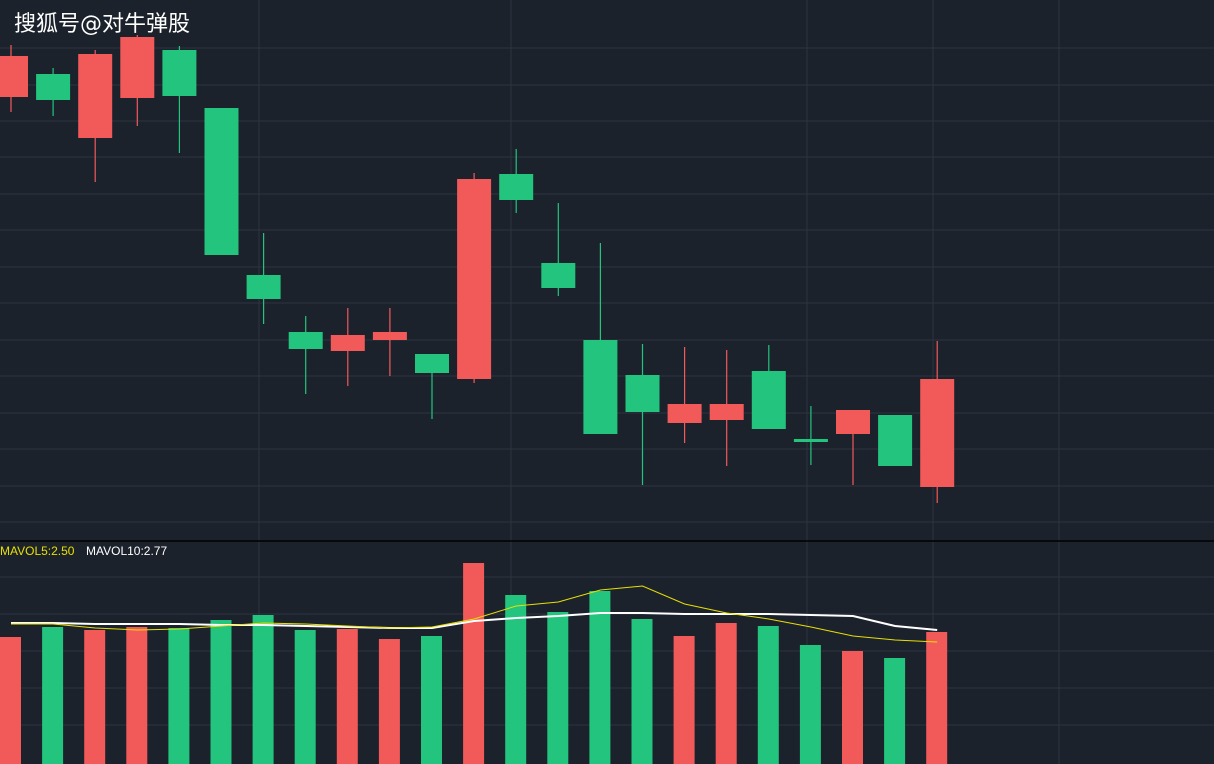  What do you see at coordinates (37, 551) in the screenshot?
I see `mavol5-label: MAVOL5:2.50` at bounding box center [37, 551].